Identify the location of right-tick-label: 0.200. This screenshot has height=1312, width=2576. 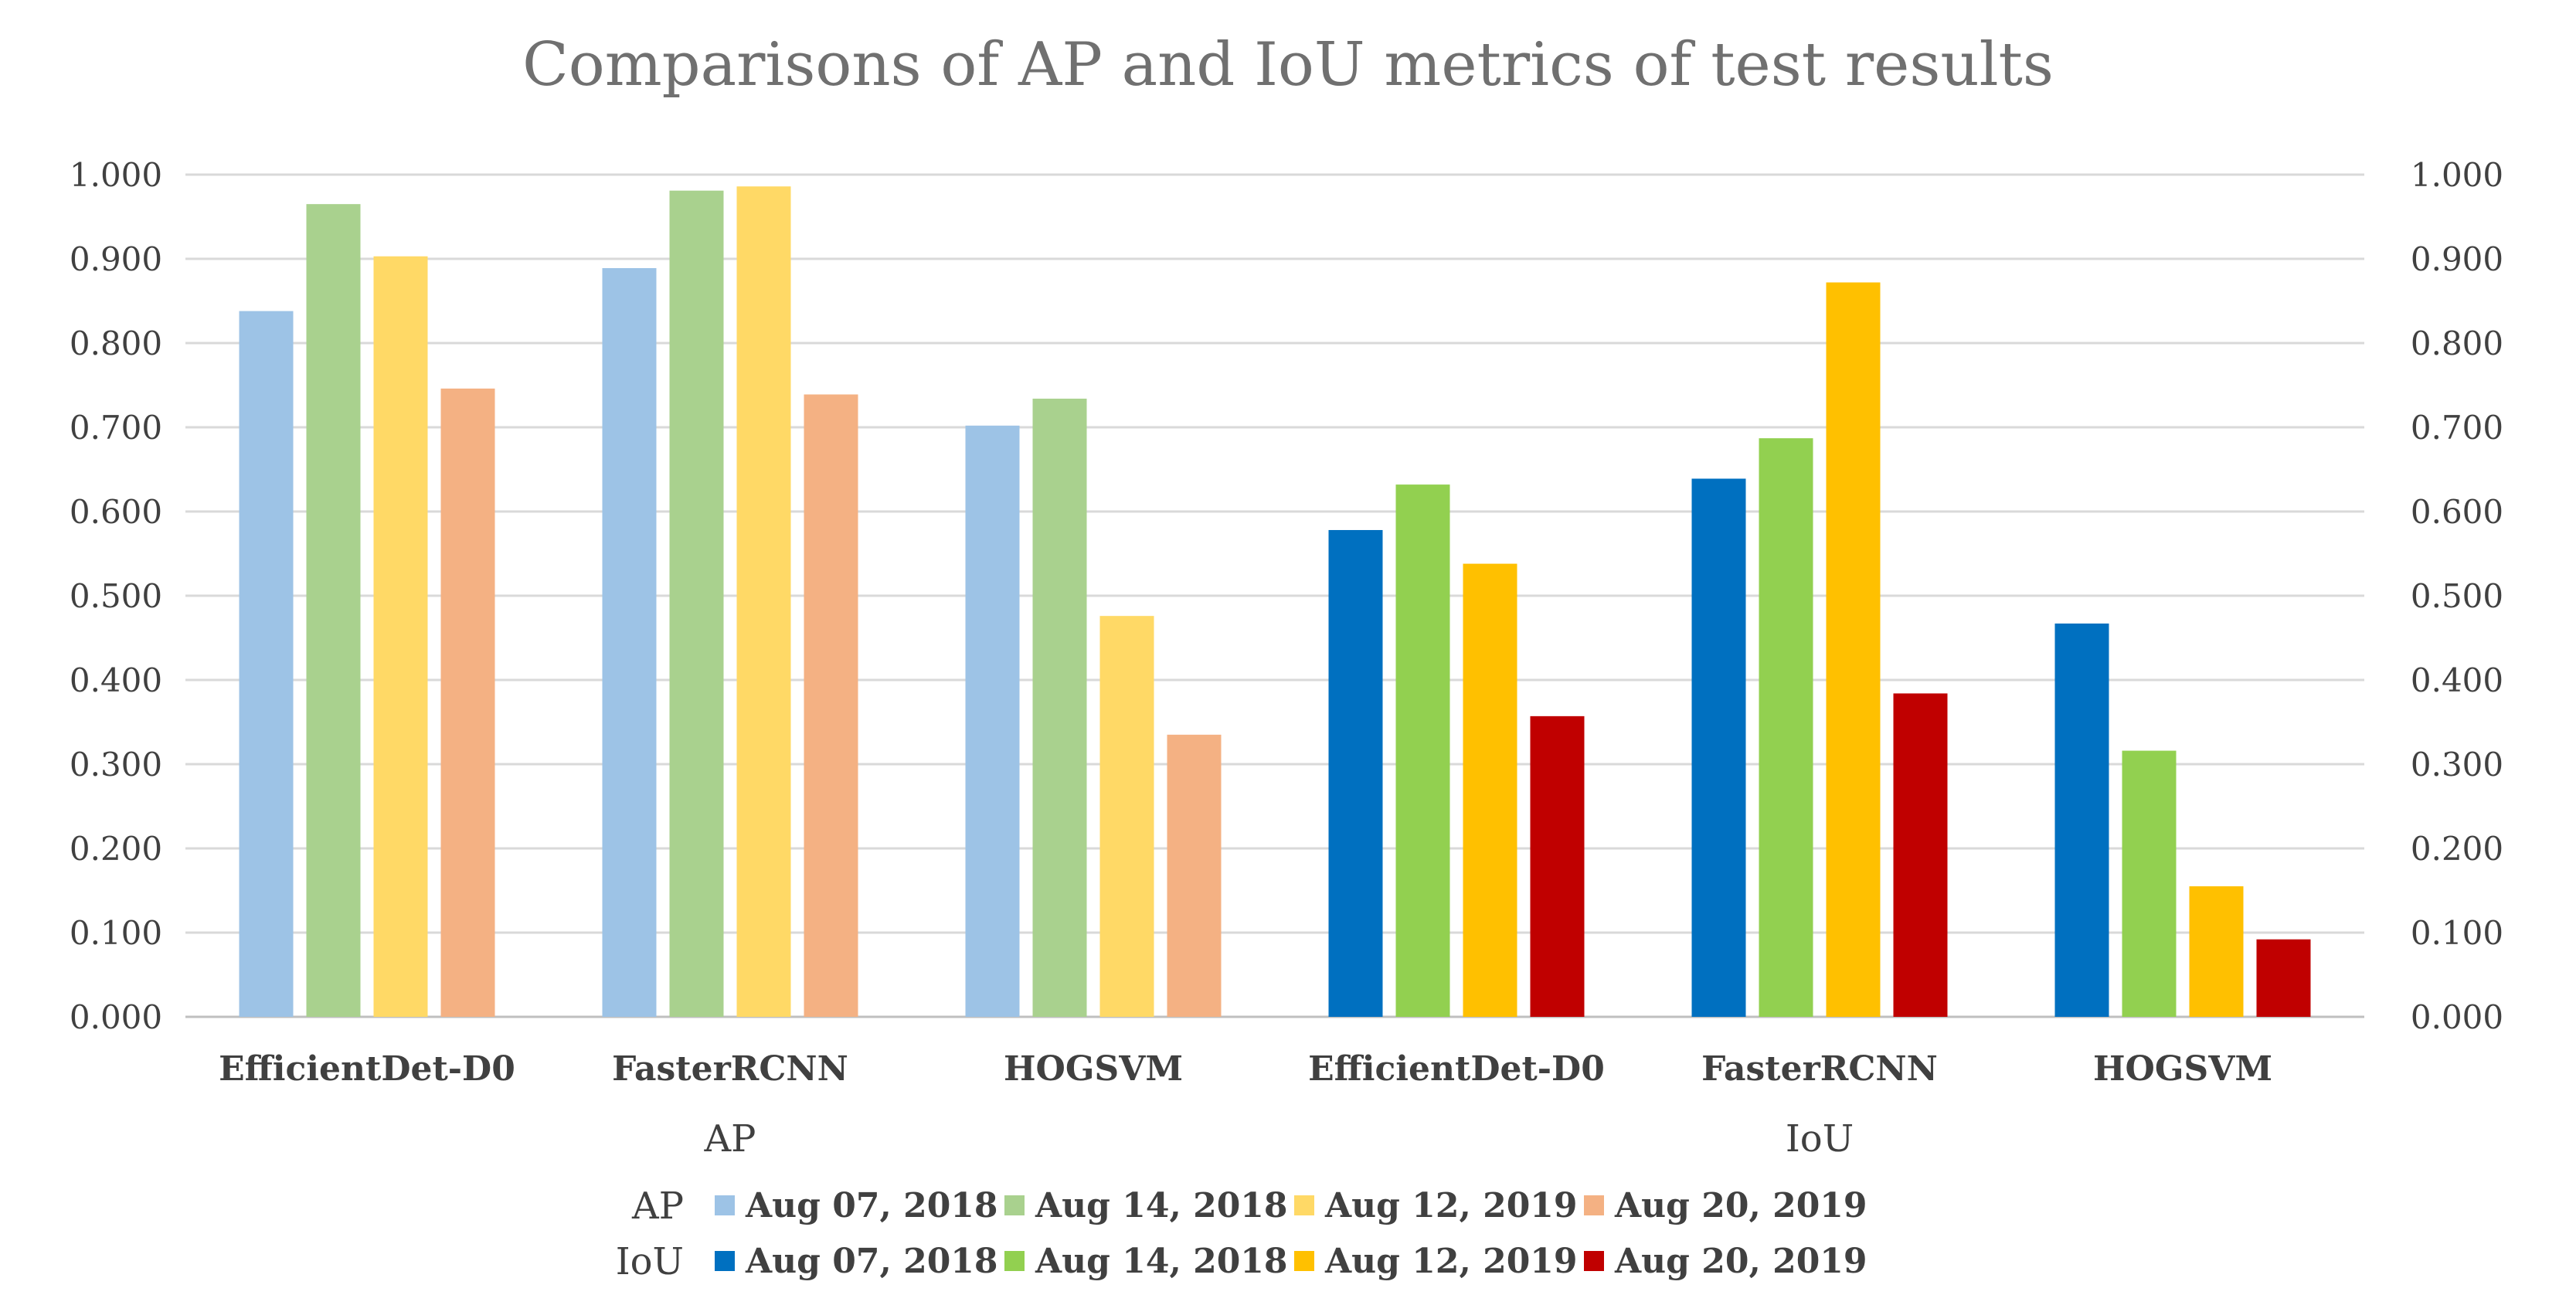
(2457, 849).